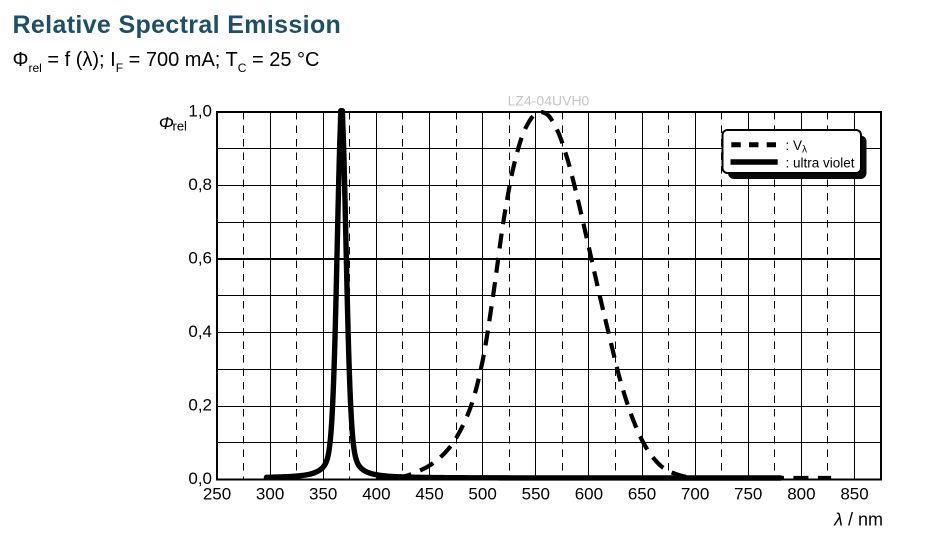 The image size is (932, 554). Describe the element at coordinates (589, 494) in the screenshot. I see `svg-text: 600` at that location.